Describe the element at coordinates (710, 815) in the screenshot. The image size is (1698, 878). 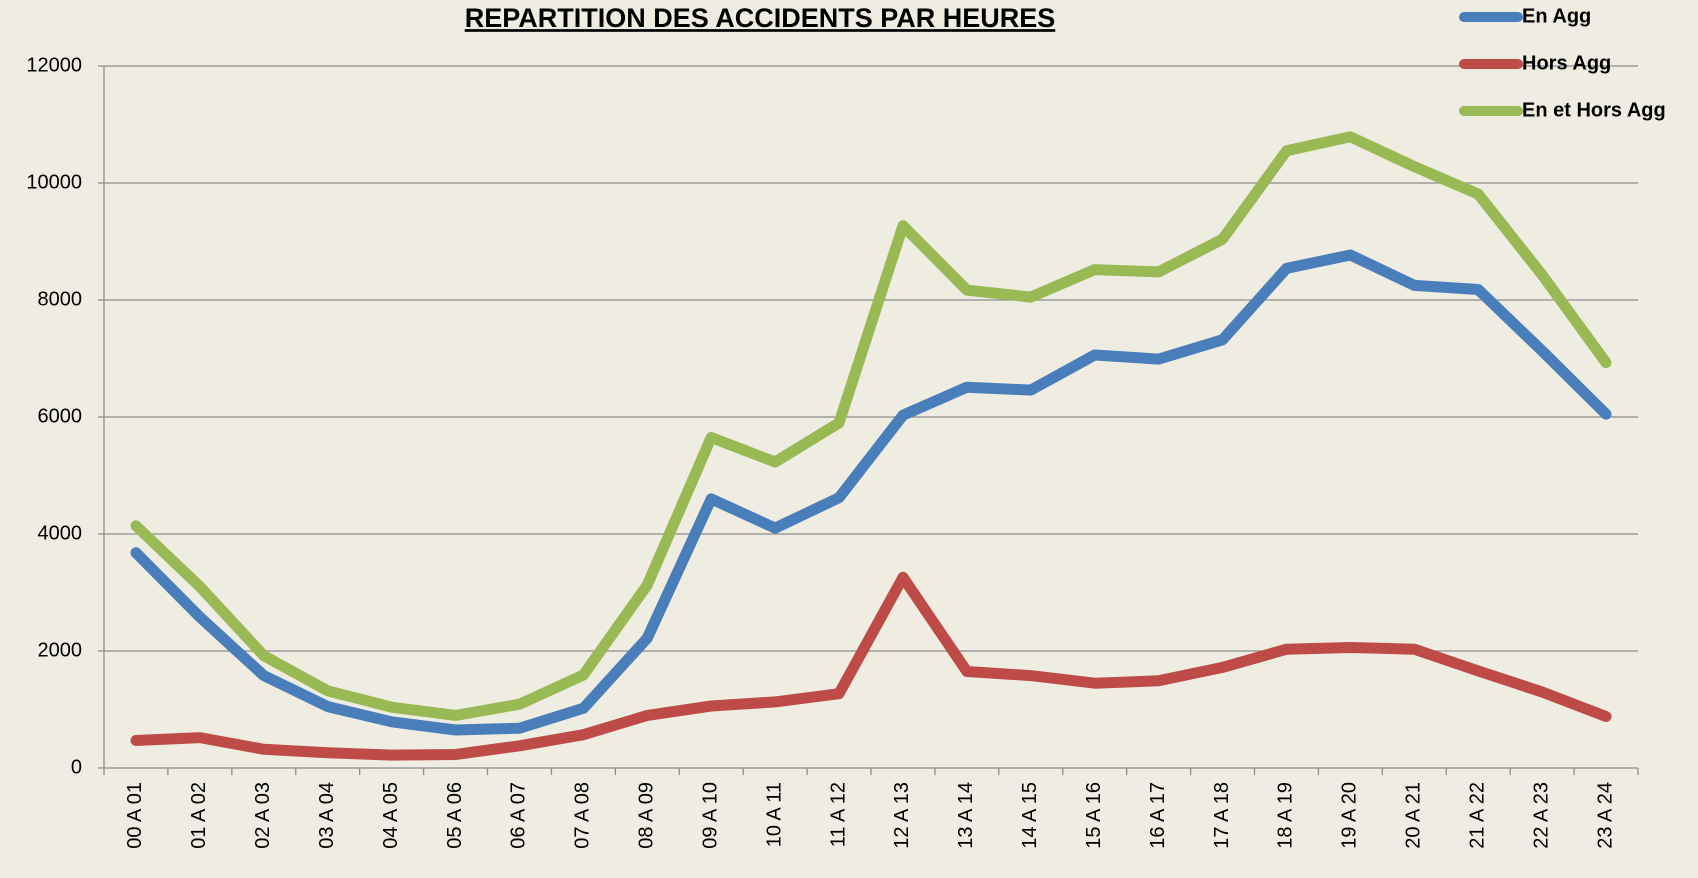
I see `x-tick-label: 09 A 10` at that location.